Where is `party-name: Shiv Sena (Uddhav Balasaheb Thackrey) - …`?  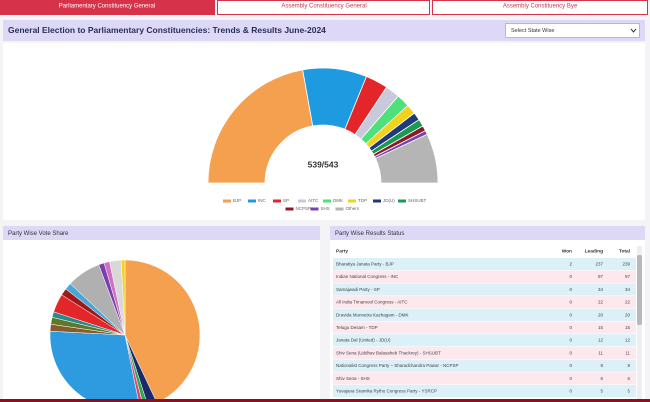 party-name: Shiv Sena (Uddhav Balasaheb Thackrey) - … is located at coordinates (388, 352).